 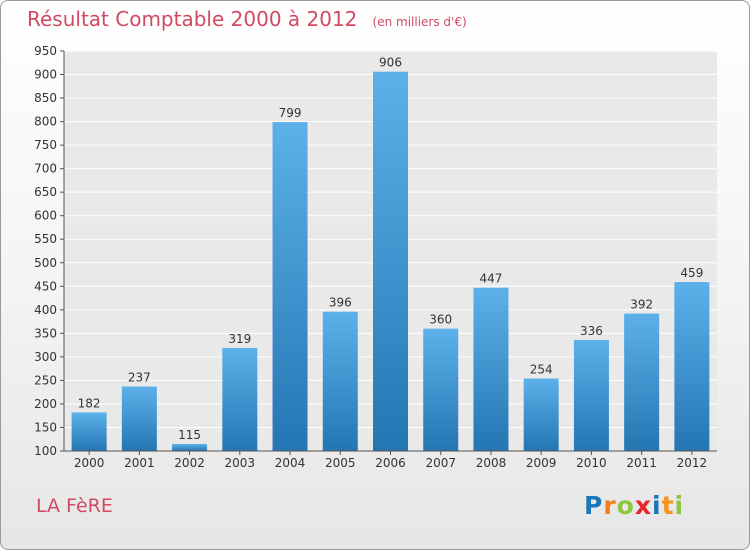 What do you see at coordinates (45, 192) in the screenshot?
I see `y-tick-label: 650` at bounding box center [45, 192].